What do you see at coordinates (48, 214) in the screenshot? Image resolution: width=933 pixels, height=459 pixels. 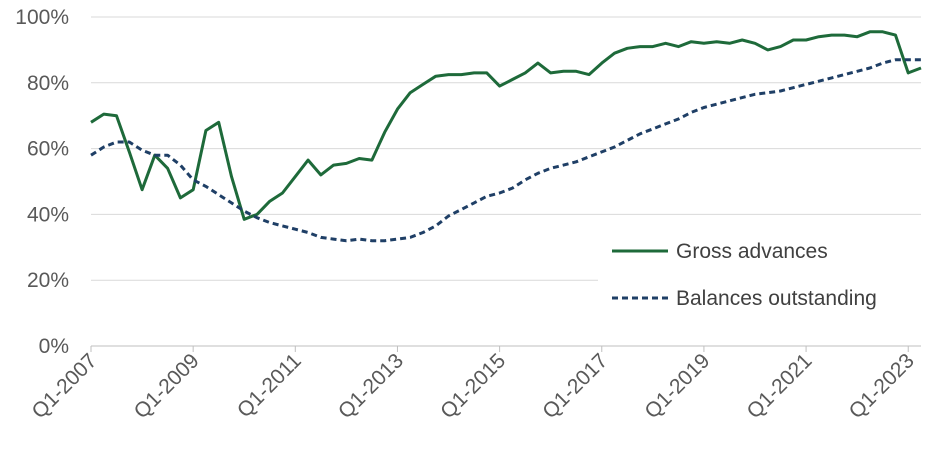 I see `y-tick-label: 40%` at bounding box center [48, 214].